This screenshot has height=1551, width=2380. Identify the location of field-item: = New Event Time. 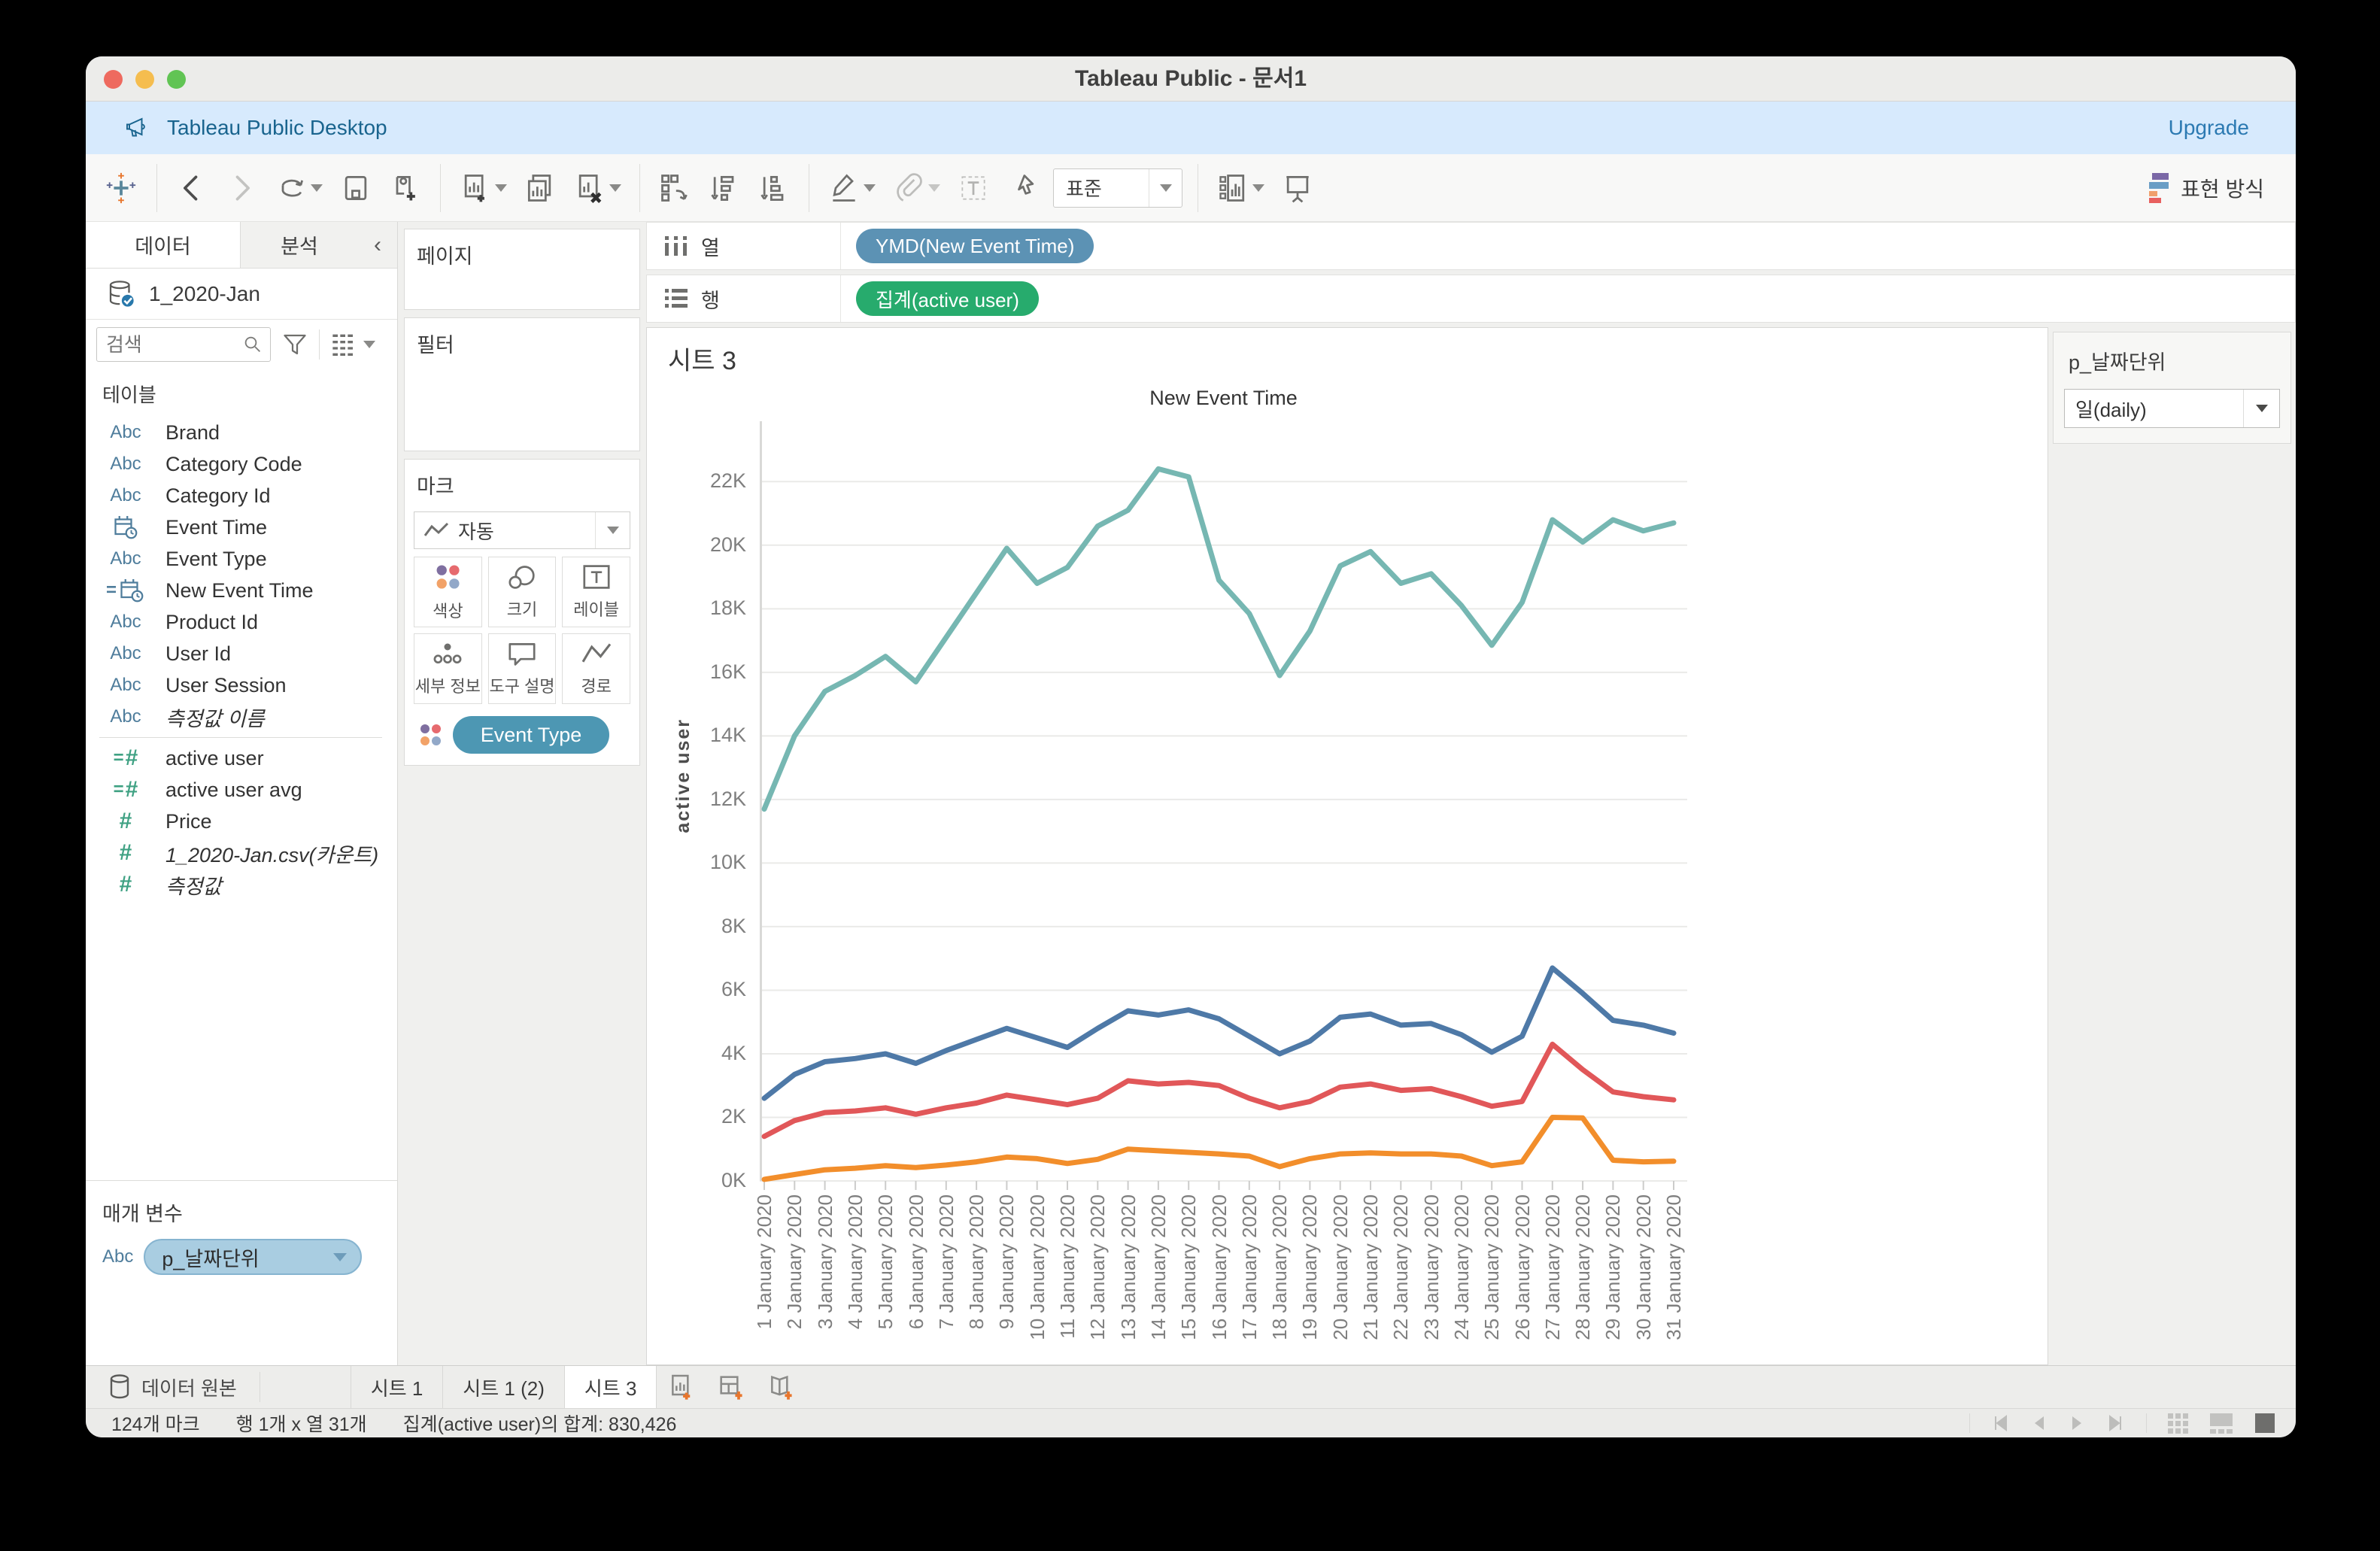
(248, 590).